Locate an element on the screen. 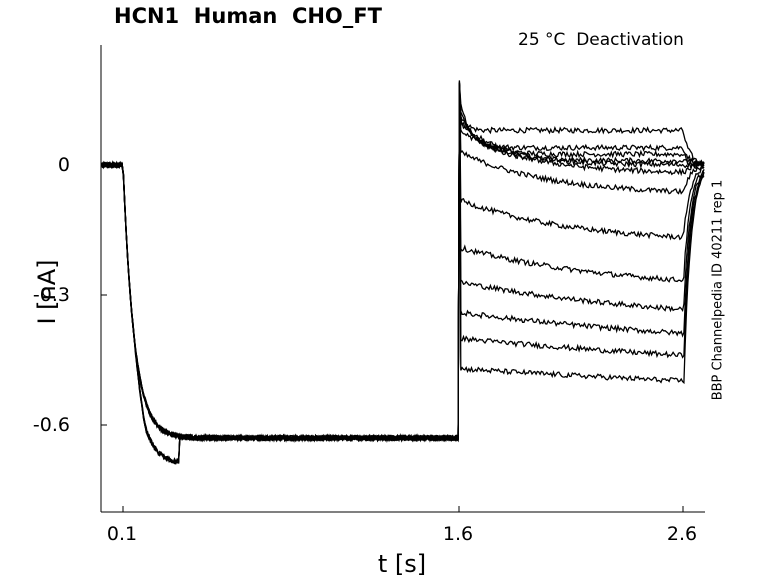 The height and width of the screenshot is (583, 778). x-axis-label: t [s] is located at coordinates (402, 564).